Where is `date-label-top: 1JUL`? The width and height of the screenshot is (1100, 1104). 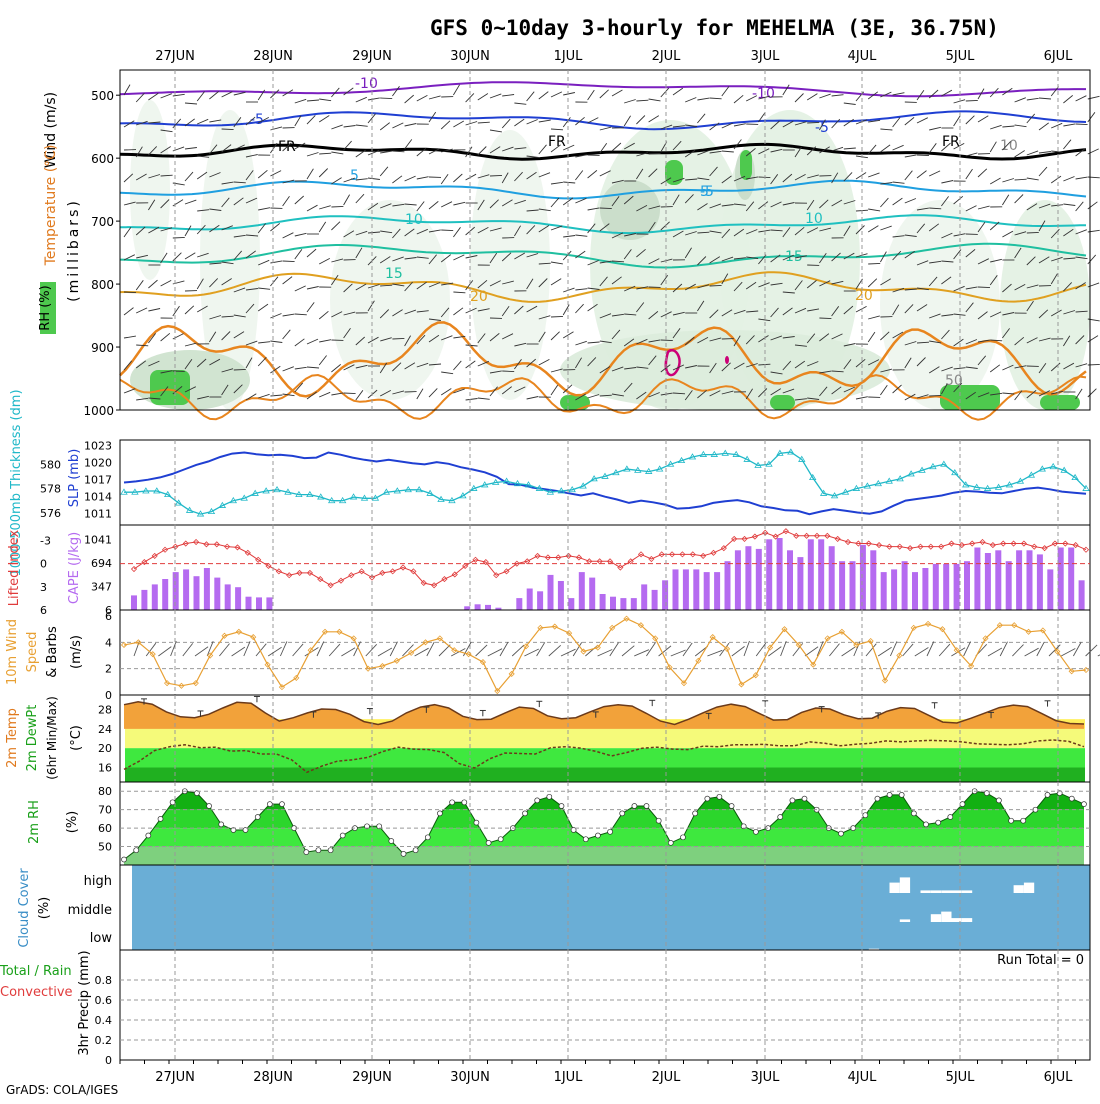
date-label-top: 1JUL is located at coordinates (569, 56).